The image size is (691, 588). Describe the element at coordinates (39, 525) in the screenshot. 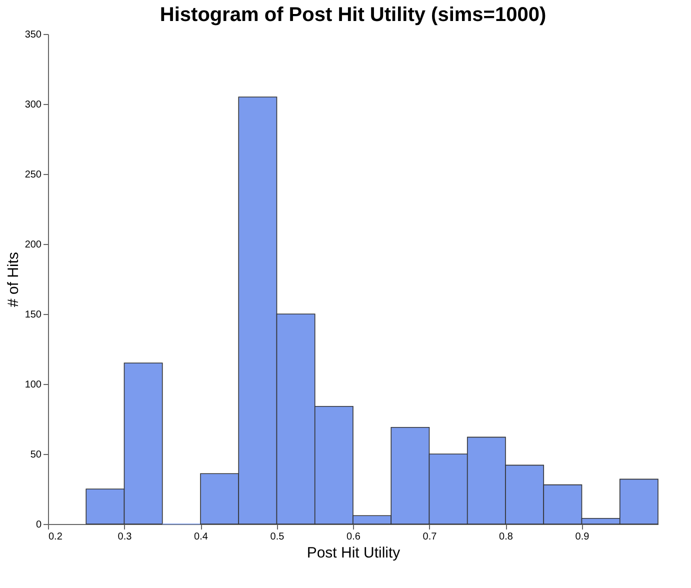

I see `y-tick-label: 0` at that location.